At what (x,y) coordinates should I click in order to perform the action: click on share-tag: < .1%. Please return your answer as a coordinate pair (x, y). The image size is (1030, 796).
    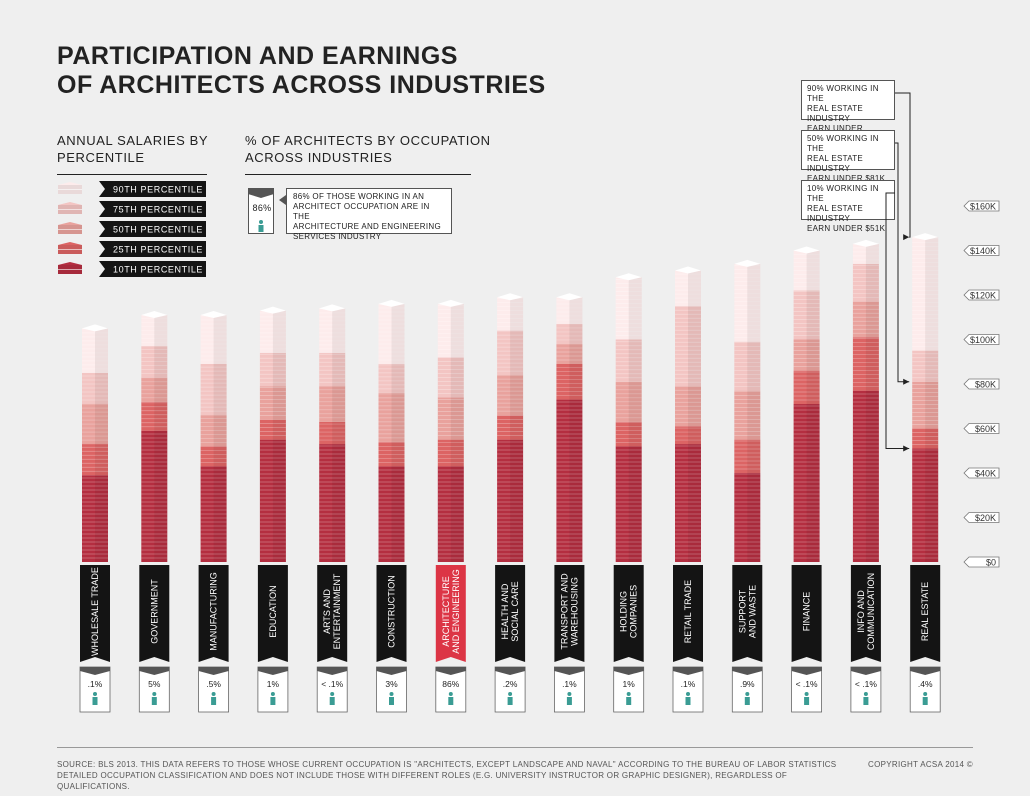
    Looking at the image, I should click on (866, 689).